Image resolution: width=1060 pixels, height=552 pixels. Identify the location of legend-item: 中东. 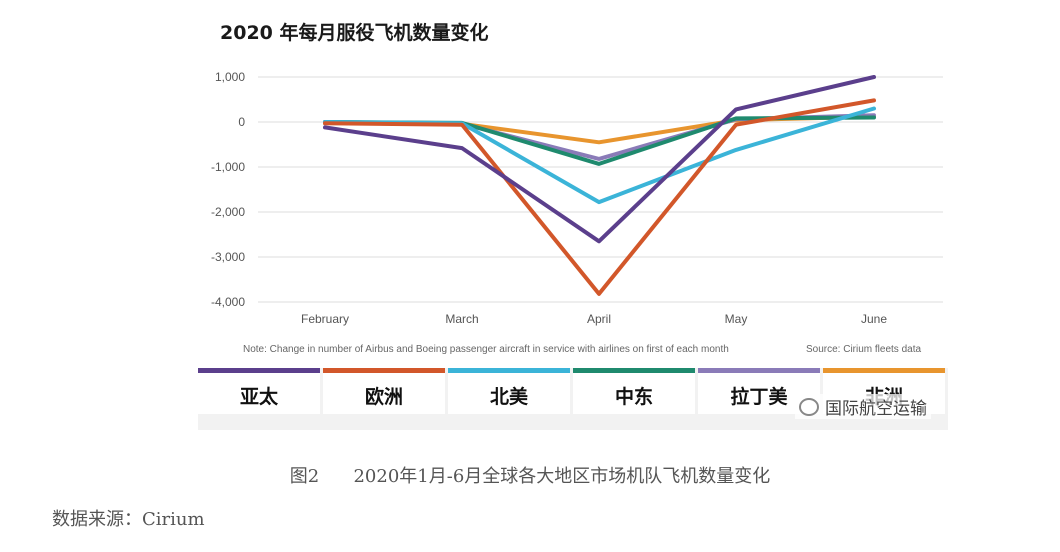
(634, 391).